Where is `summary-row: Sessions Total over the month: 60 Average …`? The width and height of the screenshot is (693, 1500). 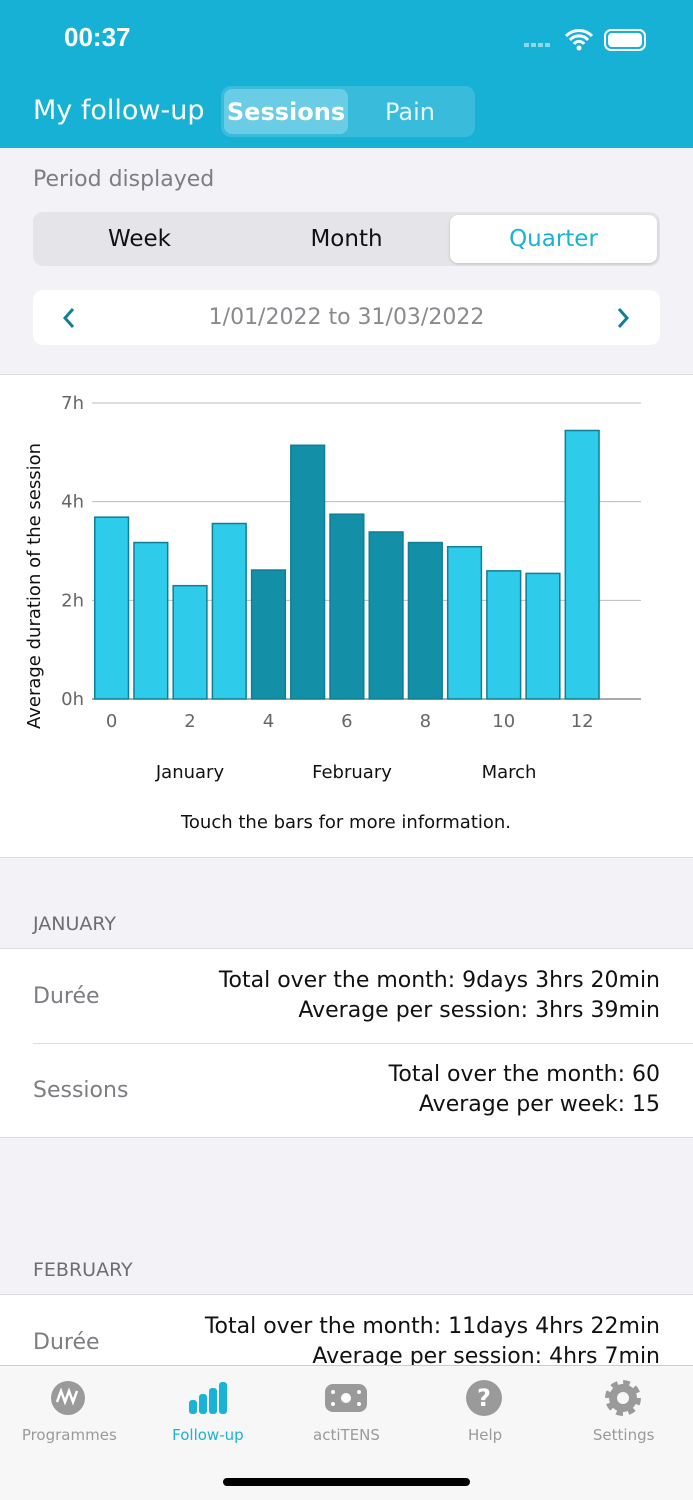
summary-row: Sessions Total over the month: 60 Average … is located at coordinates (346, 1090).